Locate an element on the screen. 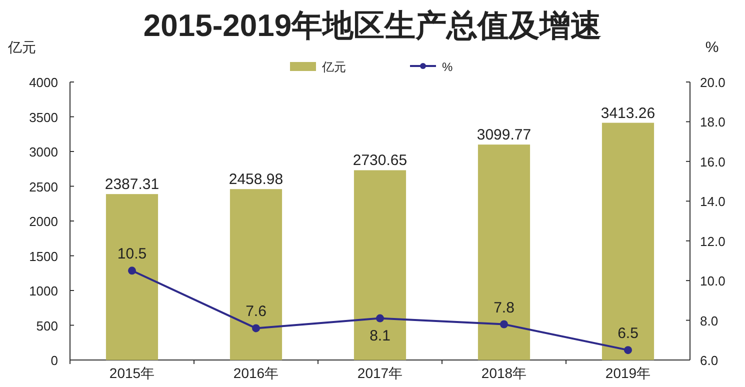 The width and height of the screenshot is (745, 387). data-label: 3413.26 is located at coordinates (628, 113).